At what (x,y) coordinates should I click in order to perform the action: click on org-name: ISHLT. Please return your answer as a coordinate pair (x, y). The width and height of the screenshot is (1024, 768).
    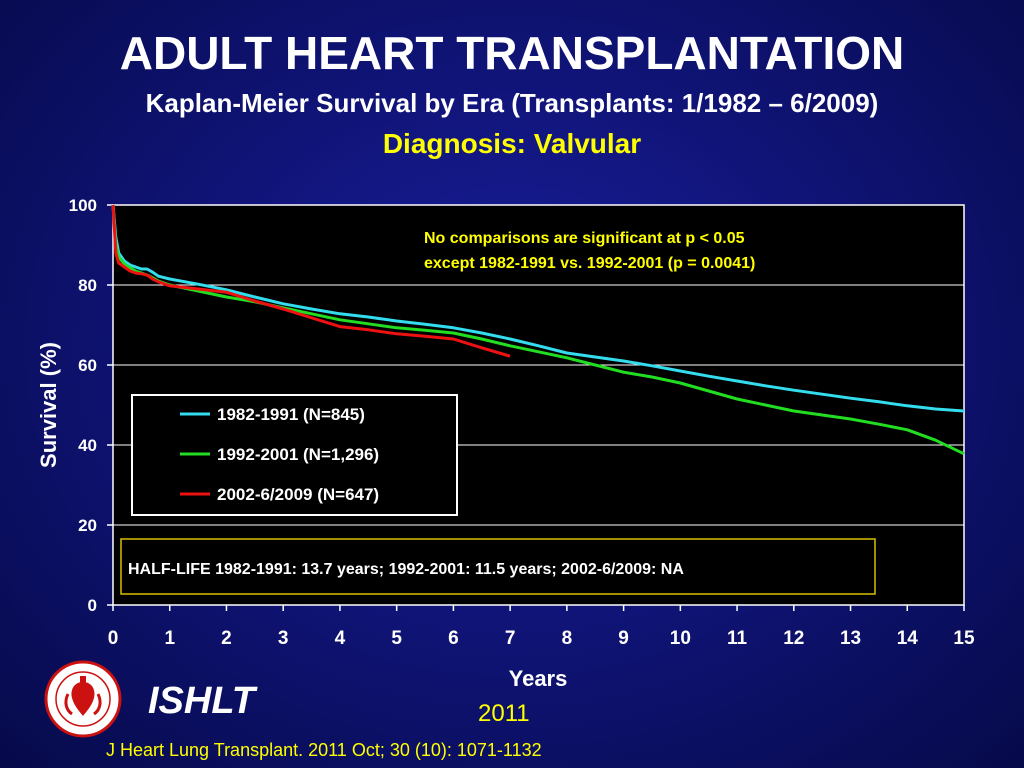
    Looking at the image, I should click on (201, 701).